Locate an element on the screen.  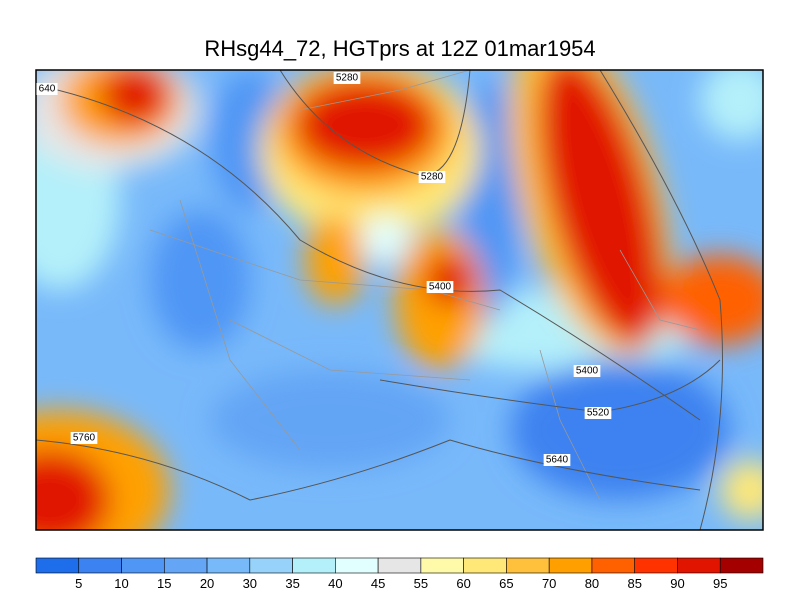
colorbar-label: 15 is located at coordinates (164, 583).